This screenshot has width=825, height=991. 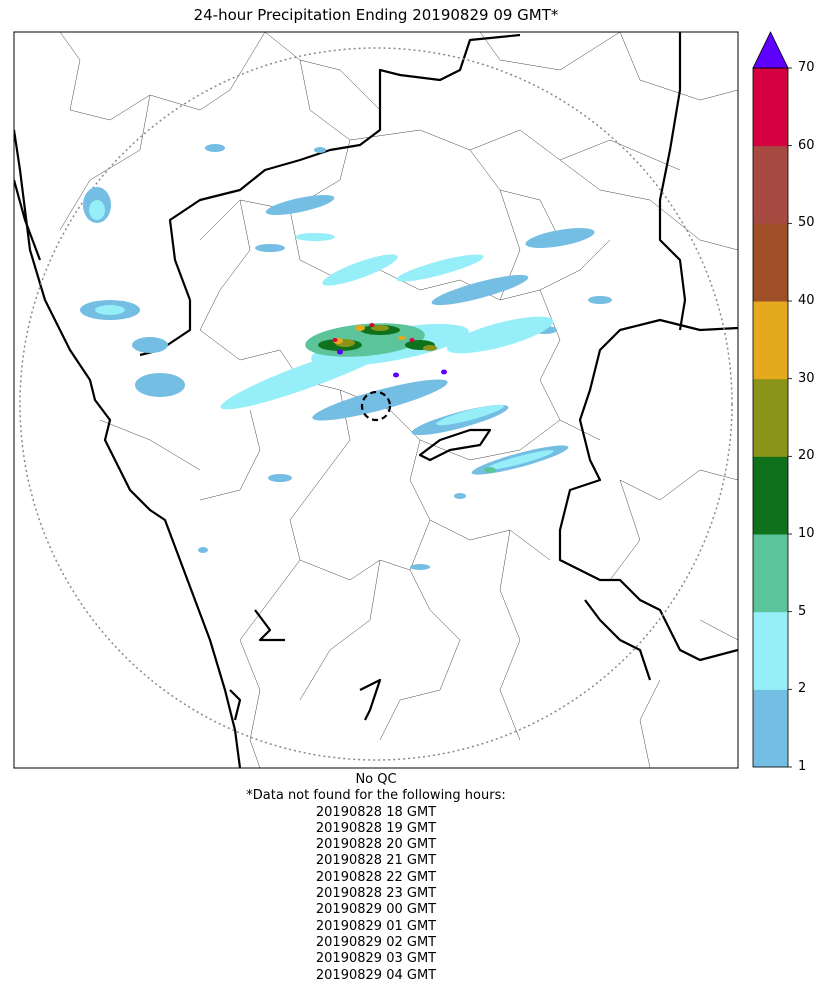 I want to click on missing-hour-item: 20190828 22 GMT, so click(x=376, y=877).